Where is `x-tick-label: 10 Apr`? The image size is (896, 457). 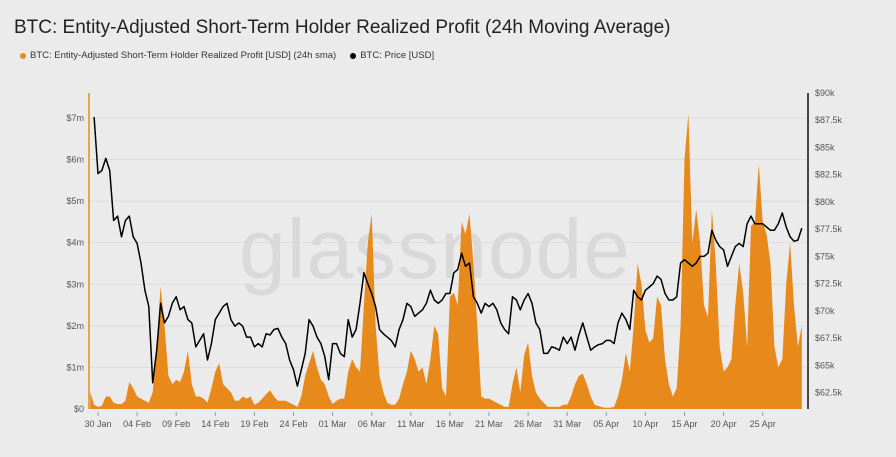 x-tick-label: 10 Apr is located at coordinates (645, 424).